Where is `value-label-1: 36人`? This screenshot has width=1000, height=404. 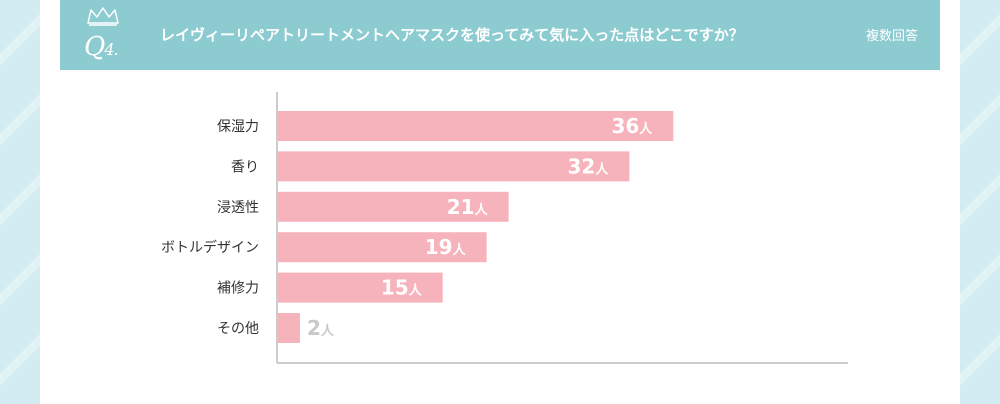 value-label-1: 36人 is located at coordinates (632, 126).